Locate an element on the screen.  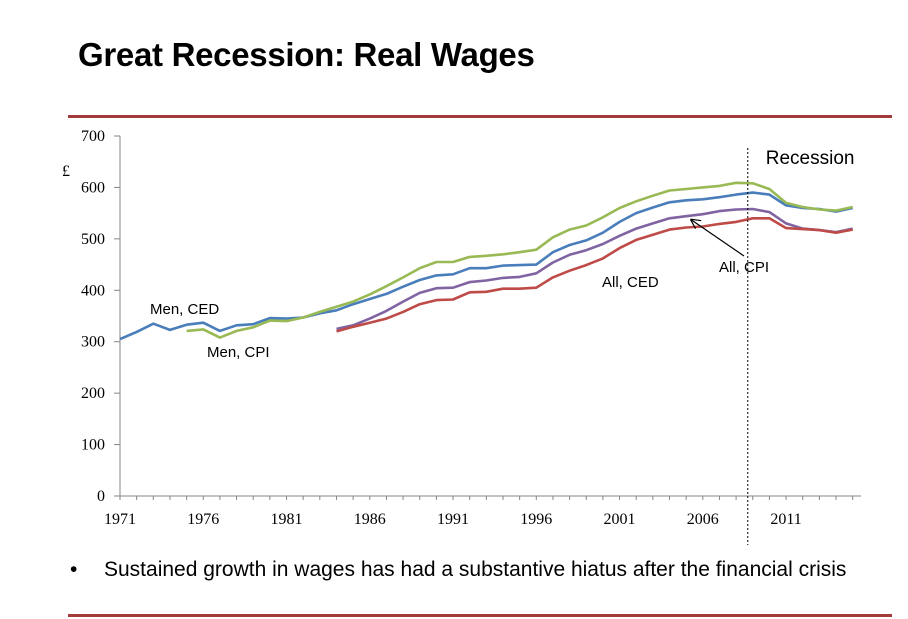
y-unit-label: £ is located at coordinates (66, 171).